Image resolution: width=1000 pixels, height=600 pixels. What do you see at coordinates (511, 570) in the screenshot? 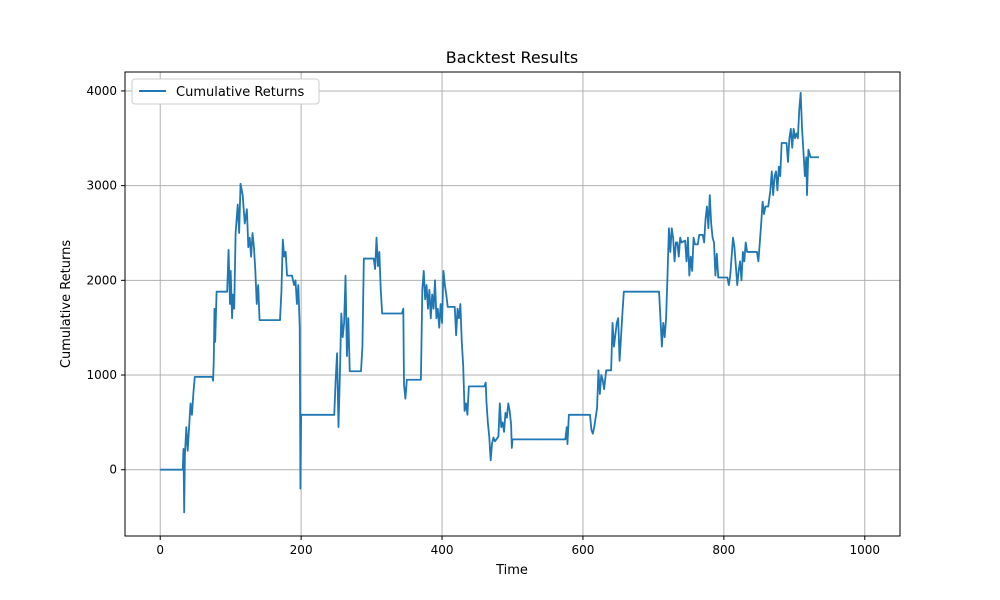
I see `x-axis-label: Time` at bounding box center [511, 570].